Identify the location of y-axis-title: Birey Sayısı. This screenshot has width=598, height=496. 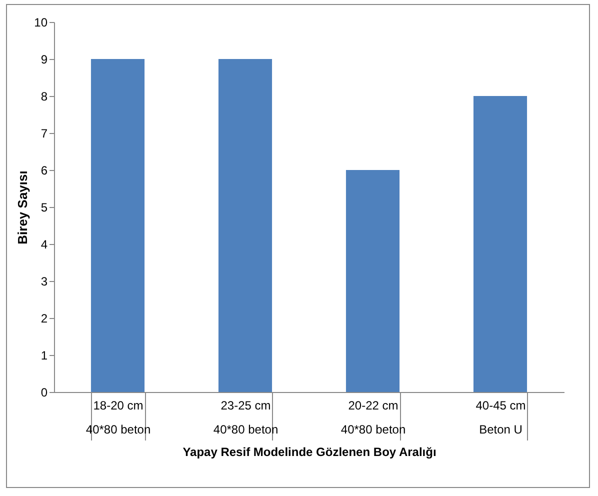
(22, 207).